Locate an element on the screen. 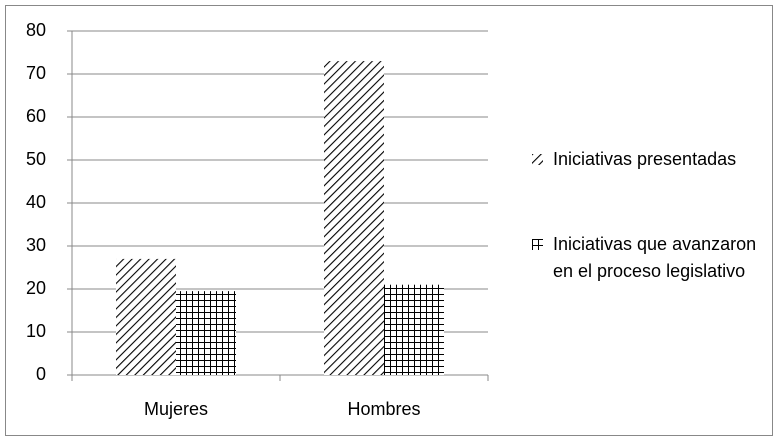 This screenshot has width=779, height=442. y-tick-label: 40 is located at coordinates (36, 202).